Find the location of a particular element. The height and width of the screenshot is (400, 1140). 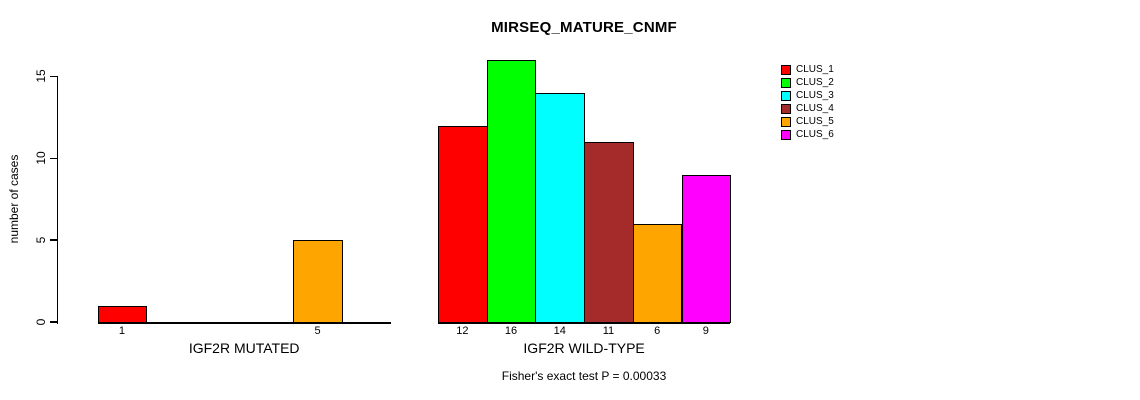

legend-item: CLUS_4 is located at coordinates (807, 108).